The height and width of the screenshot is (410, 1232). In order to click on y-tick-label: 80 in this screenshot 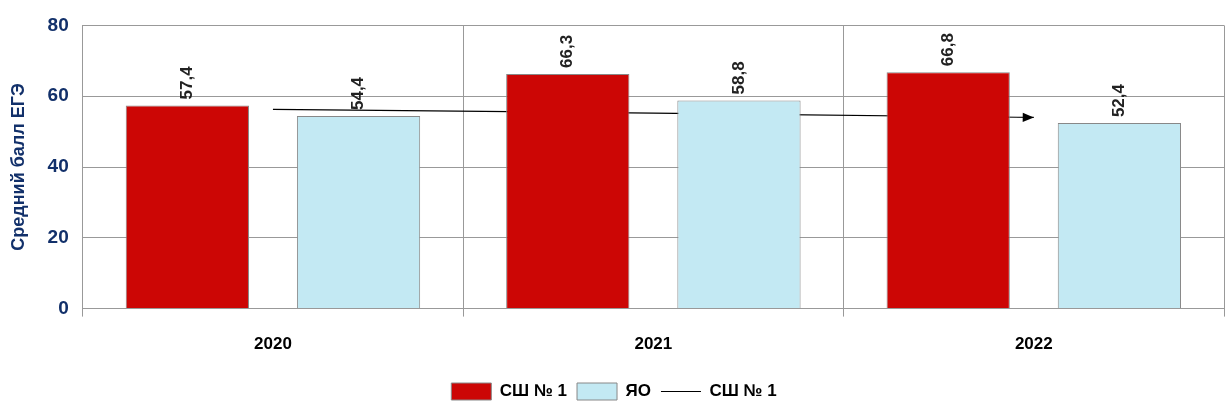, I will do `click(58, 24)`.